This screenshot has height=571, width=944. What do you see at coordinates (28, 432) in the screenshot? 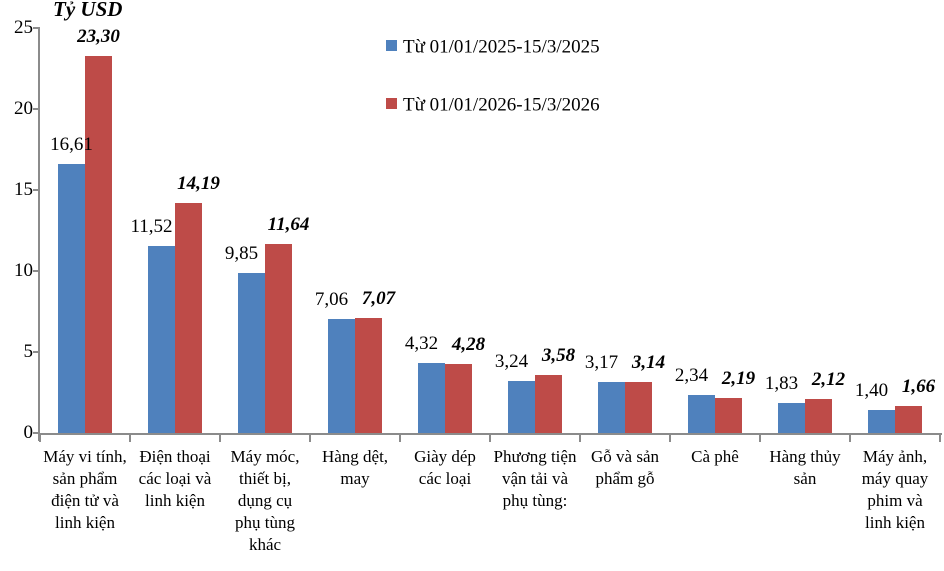
I see `y-axis-tick-label: 0` at bounding box center [28, 432].